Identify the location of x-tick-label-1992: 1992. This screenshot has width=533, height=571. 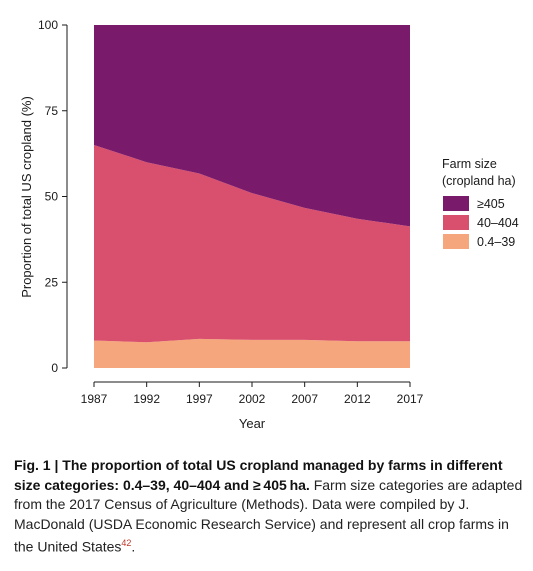
(146, 399).